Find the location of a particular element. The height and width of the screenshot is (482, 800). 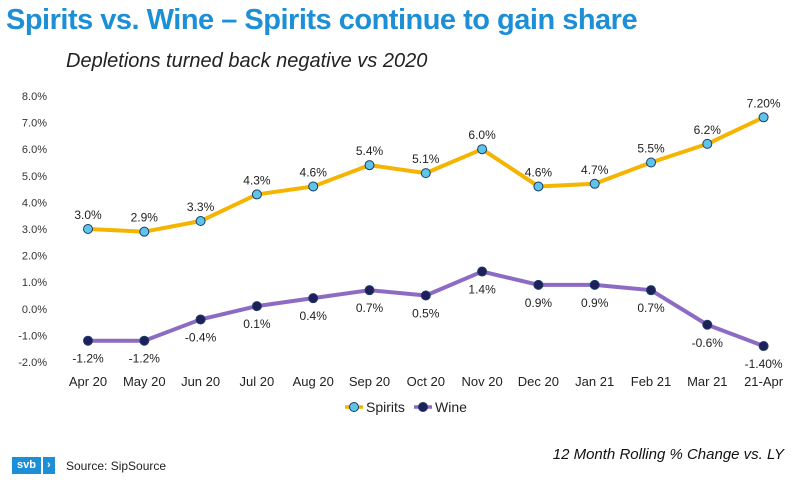

x-tick-label: Aug 20 is located at coordinates (313, 381).